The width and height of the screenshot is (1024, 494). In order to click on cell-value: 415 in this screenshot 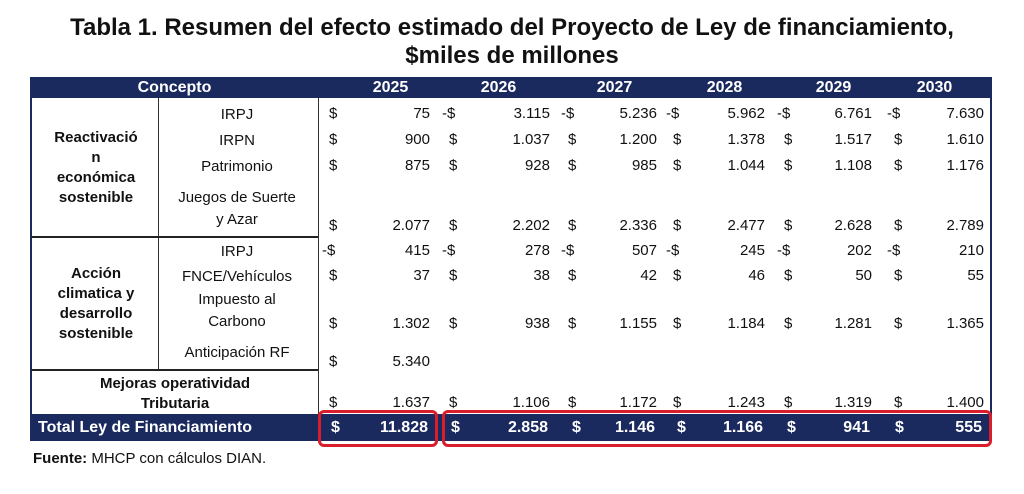, I will do `click(417, 250)`.